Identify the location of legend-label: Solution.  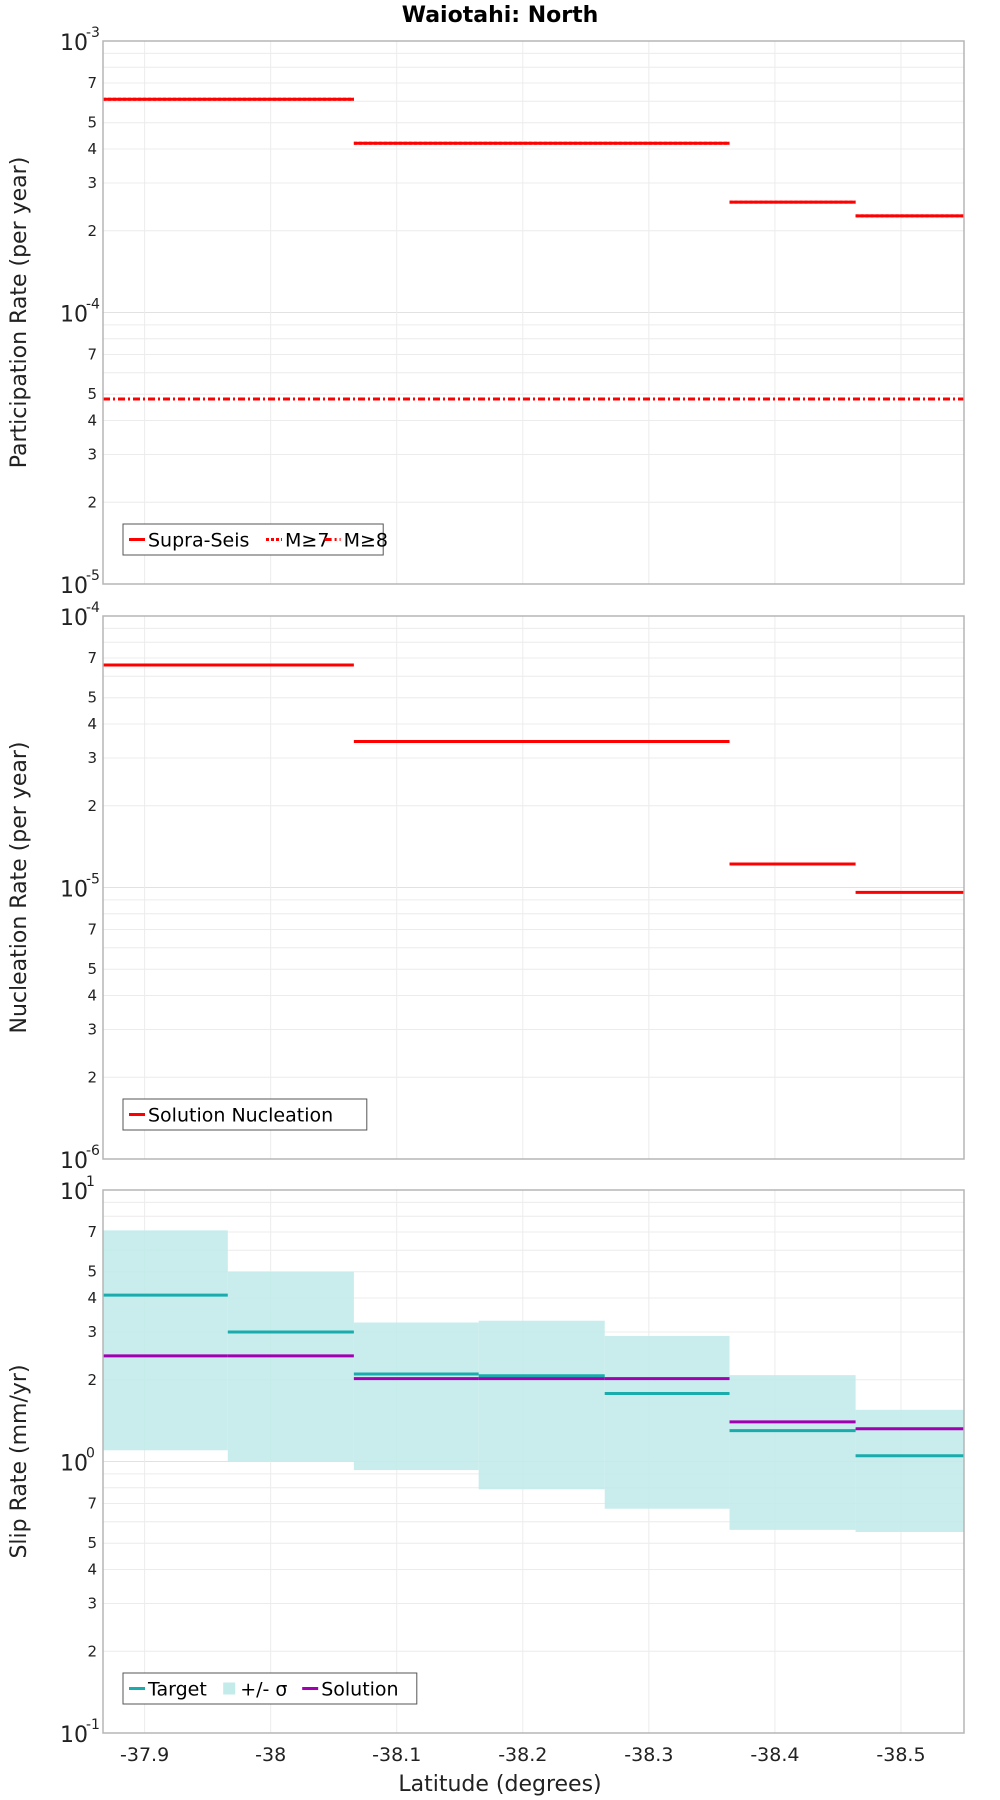
(359, 1690).